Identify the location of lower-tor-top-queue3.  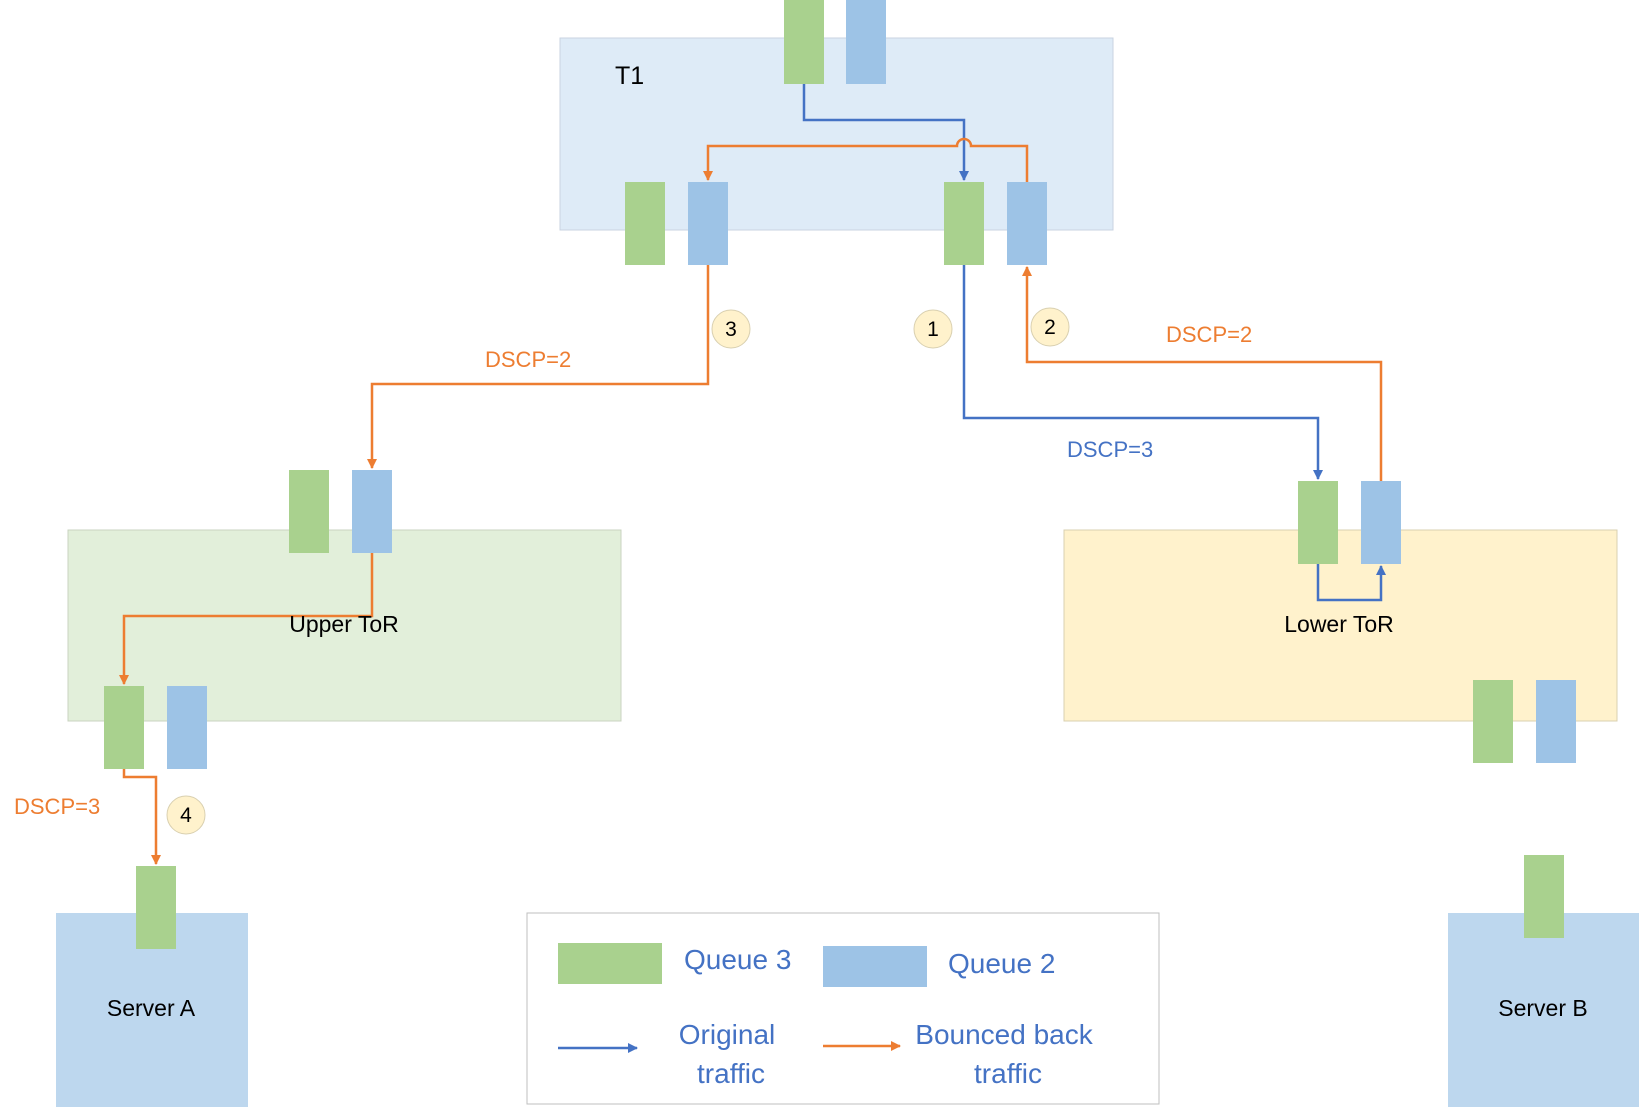
(1318, 522).